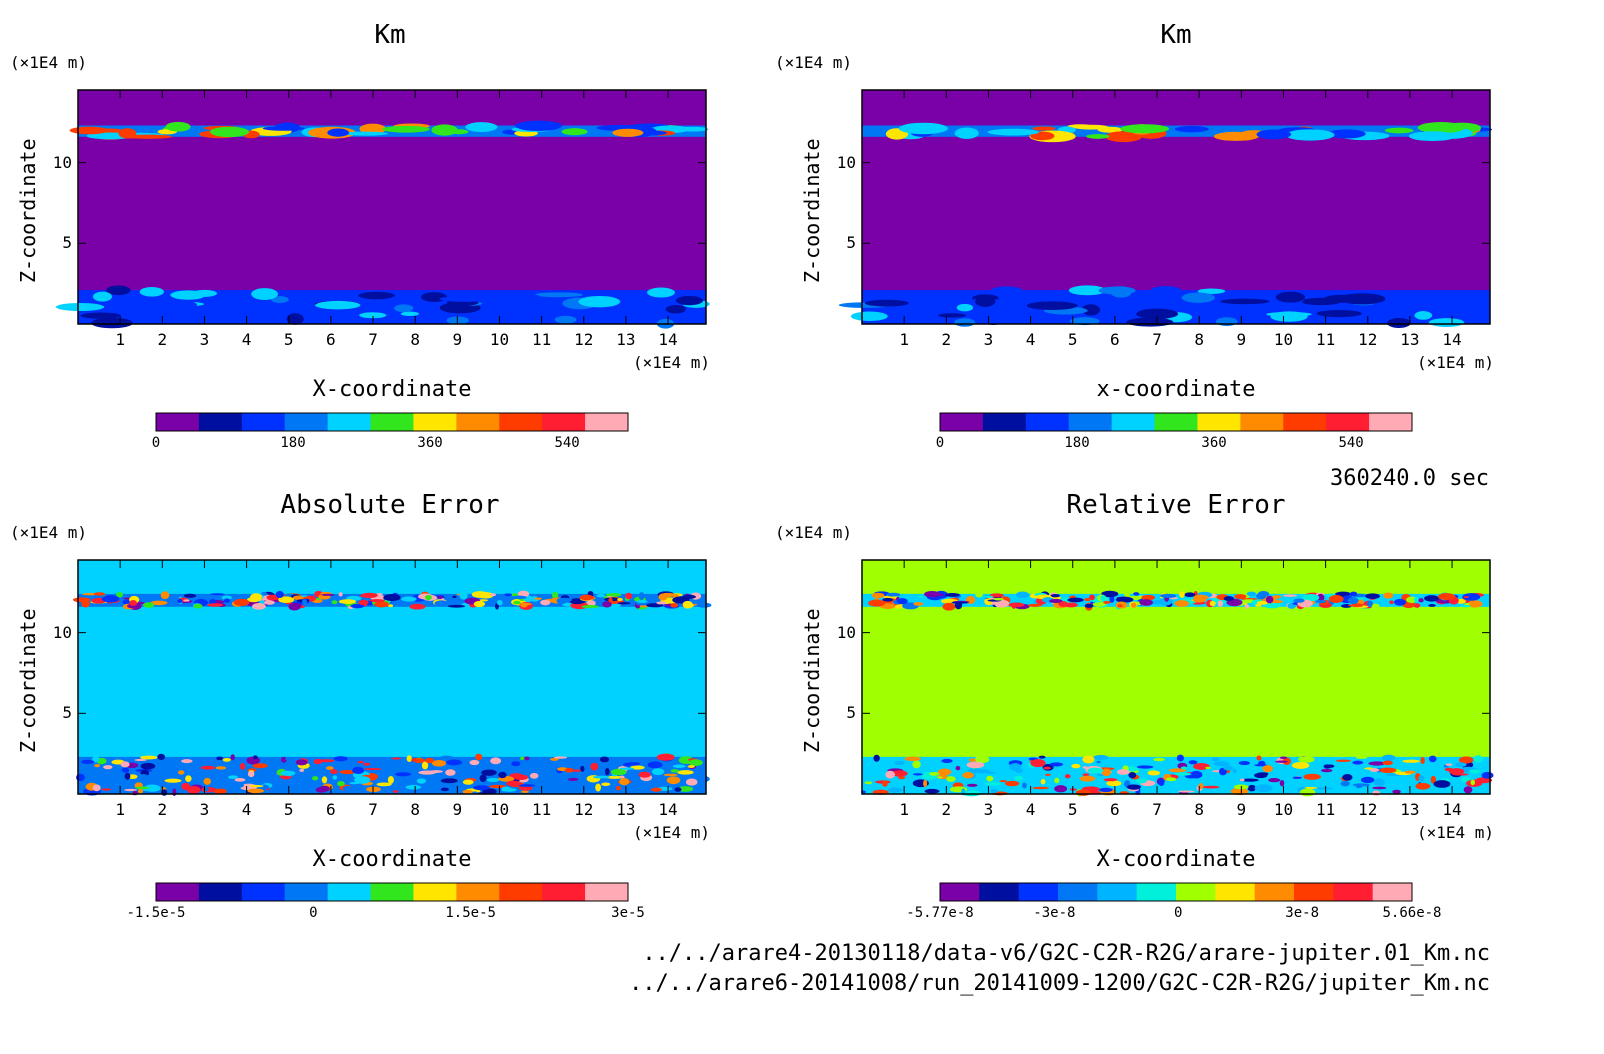  What do you see at coordinates (1214, 443) in the screenshot?
I see `colorbar-tick-label: 360` at bounding box center [1214, 443].